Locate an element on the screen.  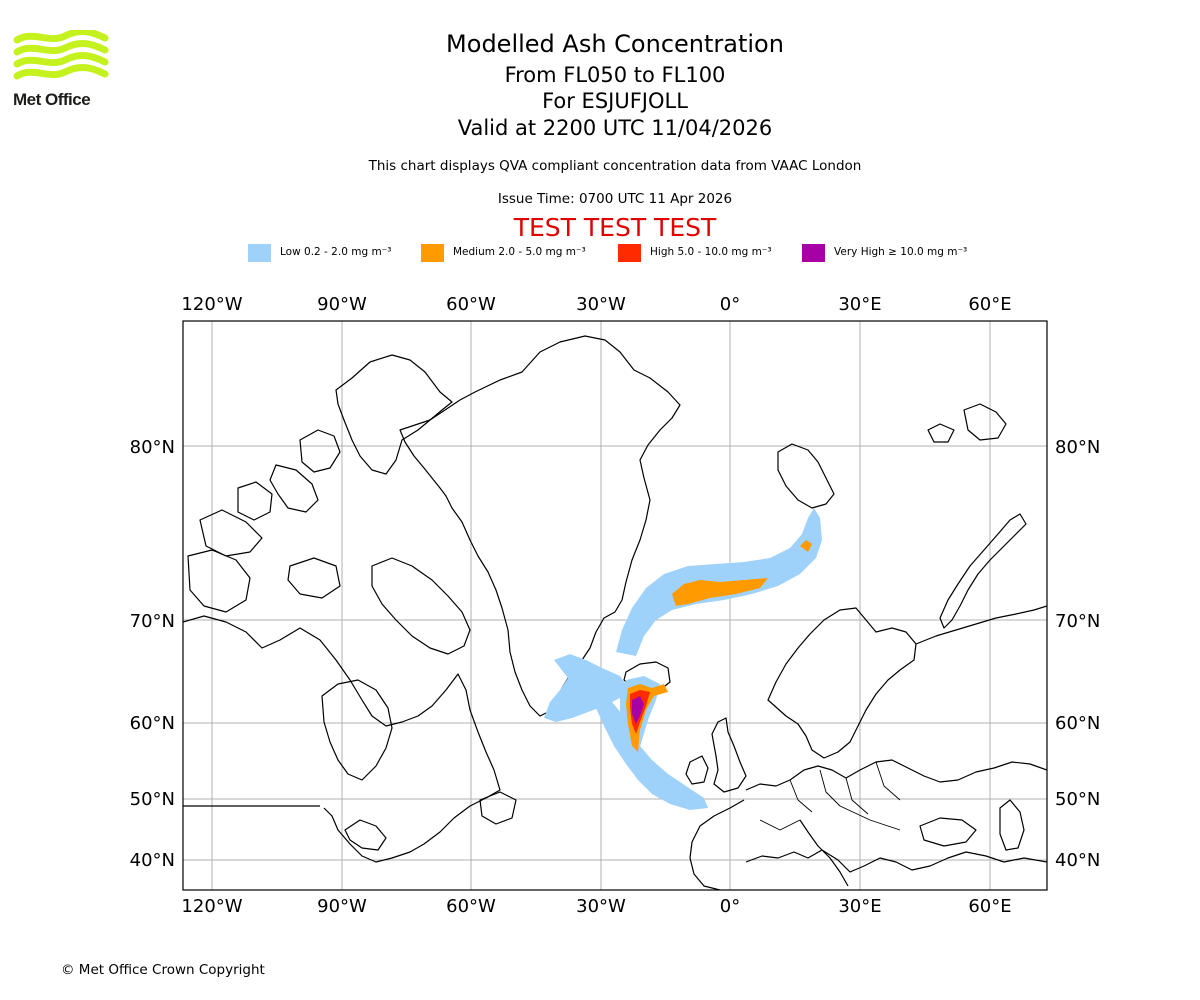
lon-label-top: 30°E is located at coordinates (859, 304).